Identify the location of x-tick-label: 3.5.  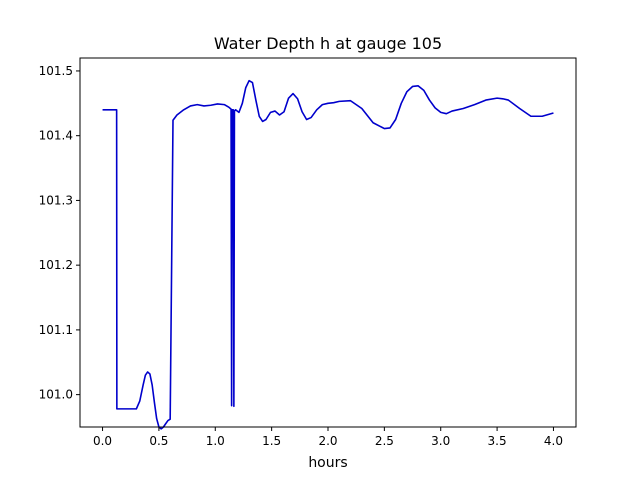
(497, 441).